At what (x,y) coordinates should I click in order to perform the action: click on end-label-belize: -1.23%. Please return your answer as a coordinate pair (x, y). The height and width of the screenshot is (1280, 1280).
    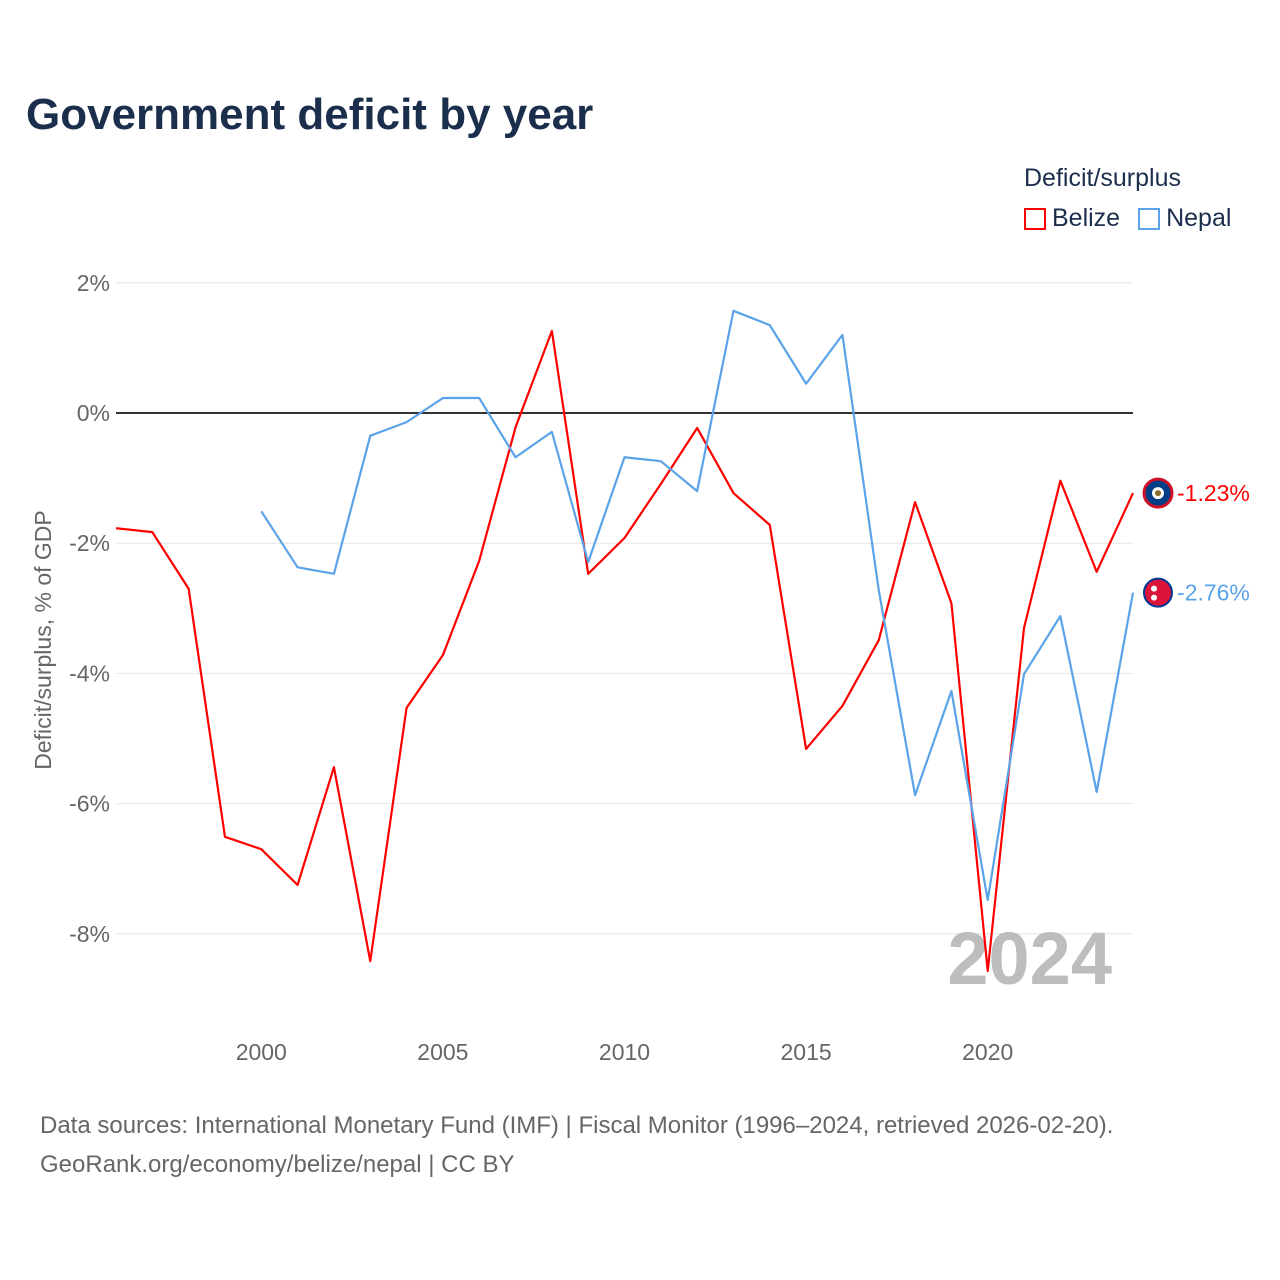
    Looking at the image, I should click on (1213, 493).